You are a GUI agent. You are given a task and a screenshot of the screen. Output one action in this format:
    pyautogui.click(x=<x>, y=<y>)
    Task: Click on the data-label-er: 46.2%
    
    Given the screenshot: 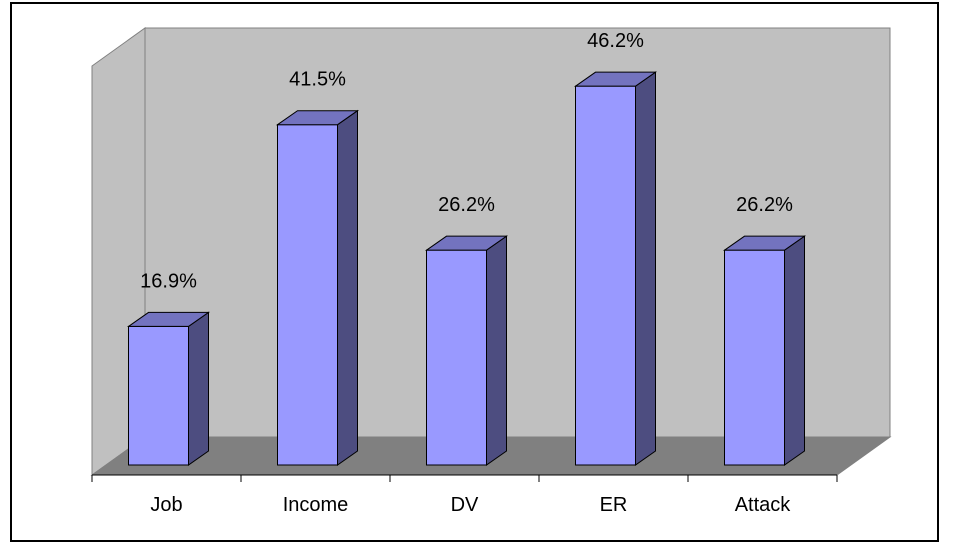 What is the action you would take?
    pyautogui.click(x=615, y=41)
    